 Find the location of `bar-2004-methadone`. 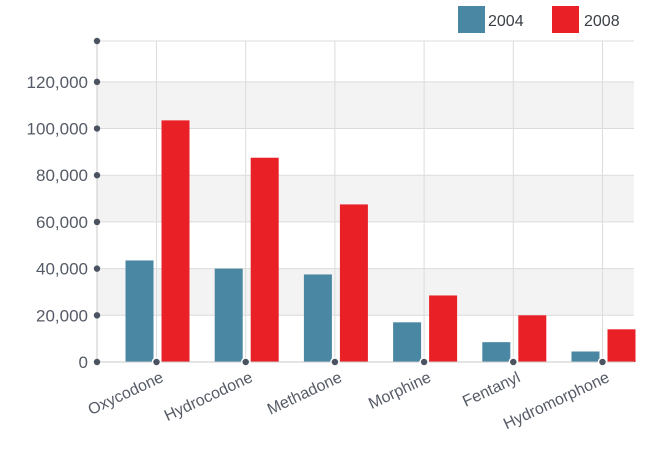

bar-2004-methadone is located at coordinates (317, 318).